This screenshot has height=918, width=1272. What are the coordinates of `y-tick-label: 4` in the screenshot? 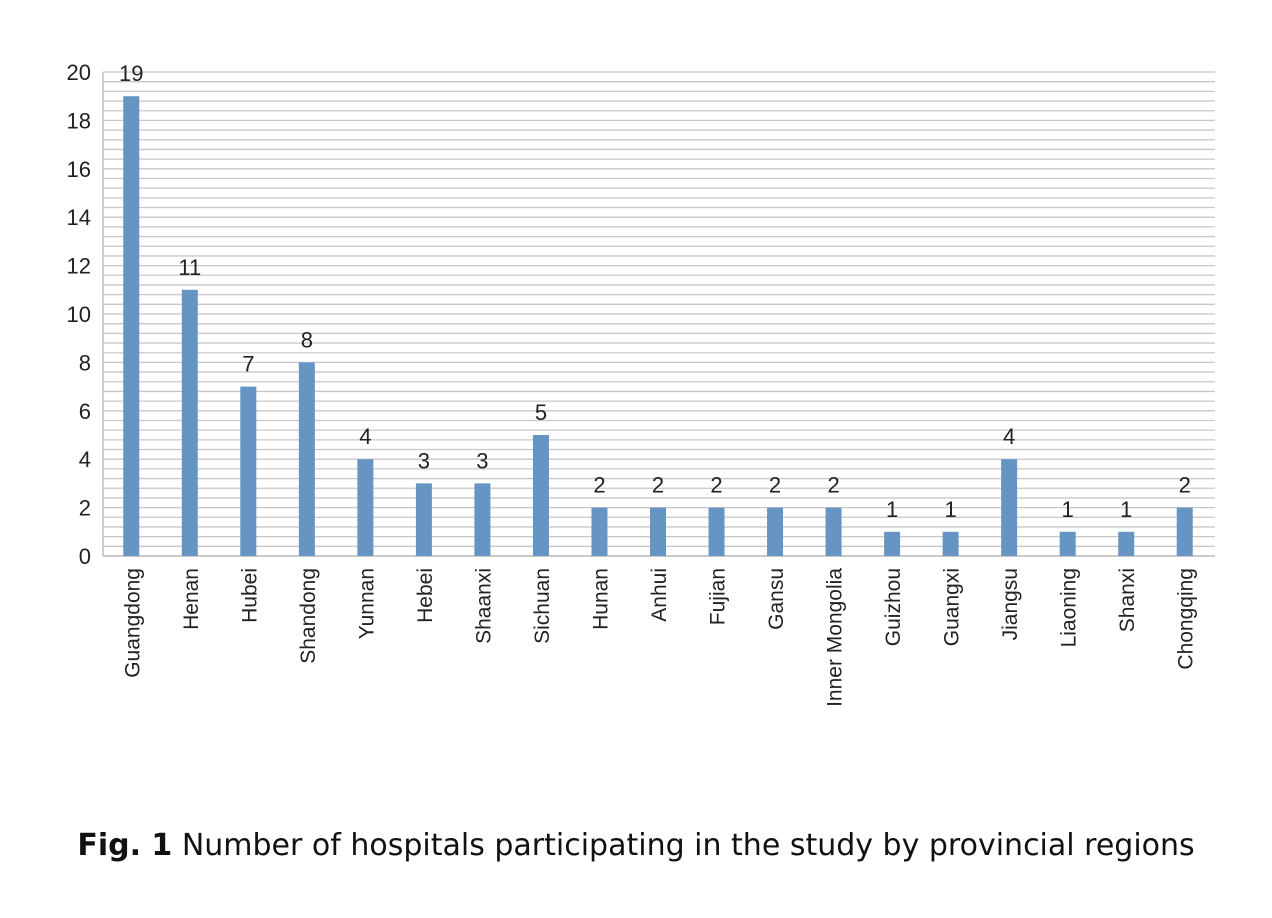 It's located at (85, 459).